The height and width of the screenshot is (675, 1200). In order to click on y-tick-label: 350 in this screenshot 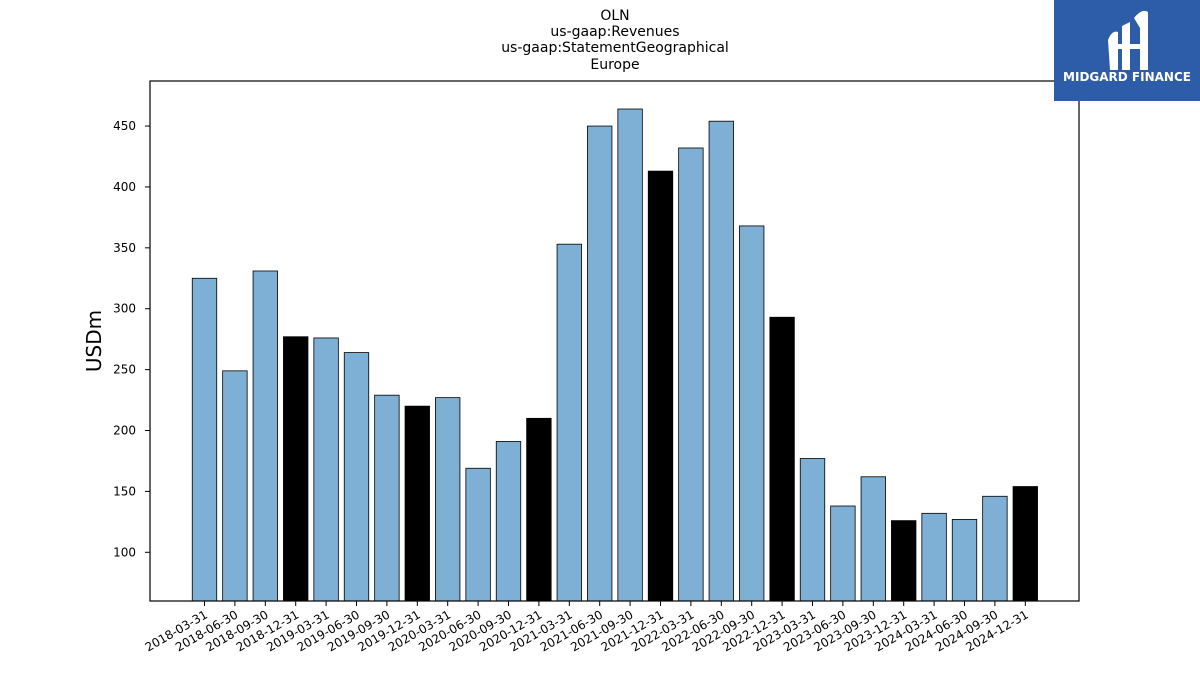, I will do `click(124, 248)`.